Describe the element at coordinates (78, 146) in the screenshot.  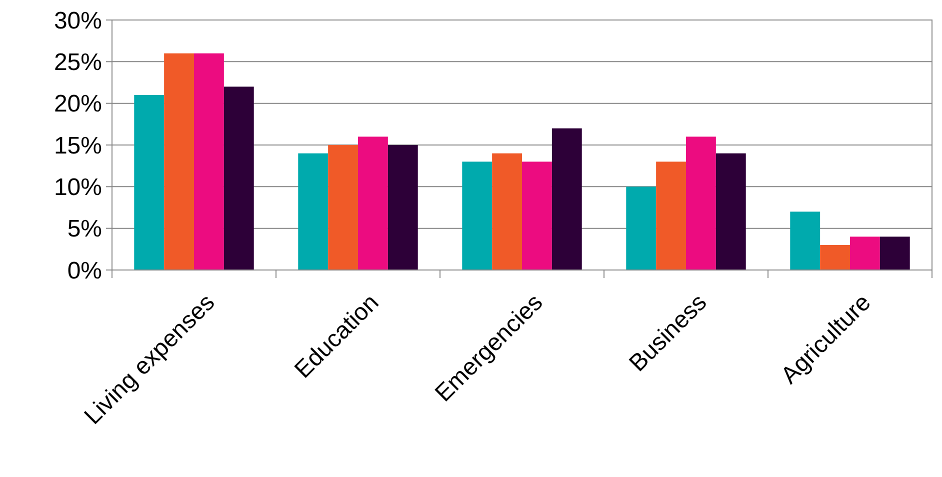
I see `y-tick-label: 15%` at that location.